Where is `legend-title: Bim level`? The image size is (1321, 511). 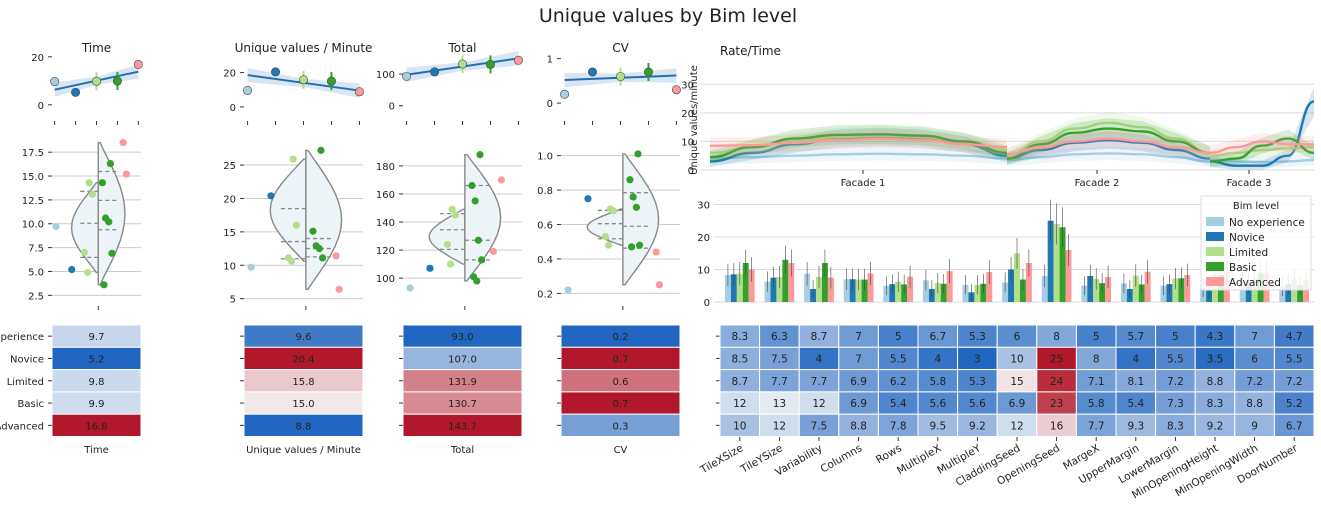 legend-title: Bim level is located at coordinates (1256, 206).